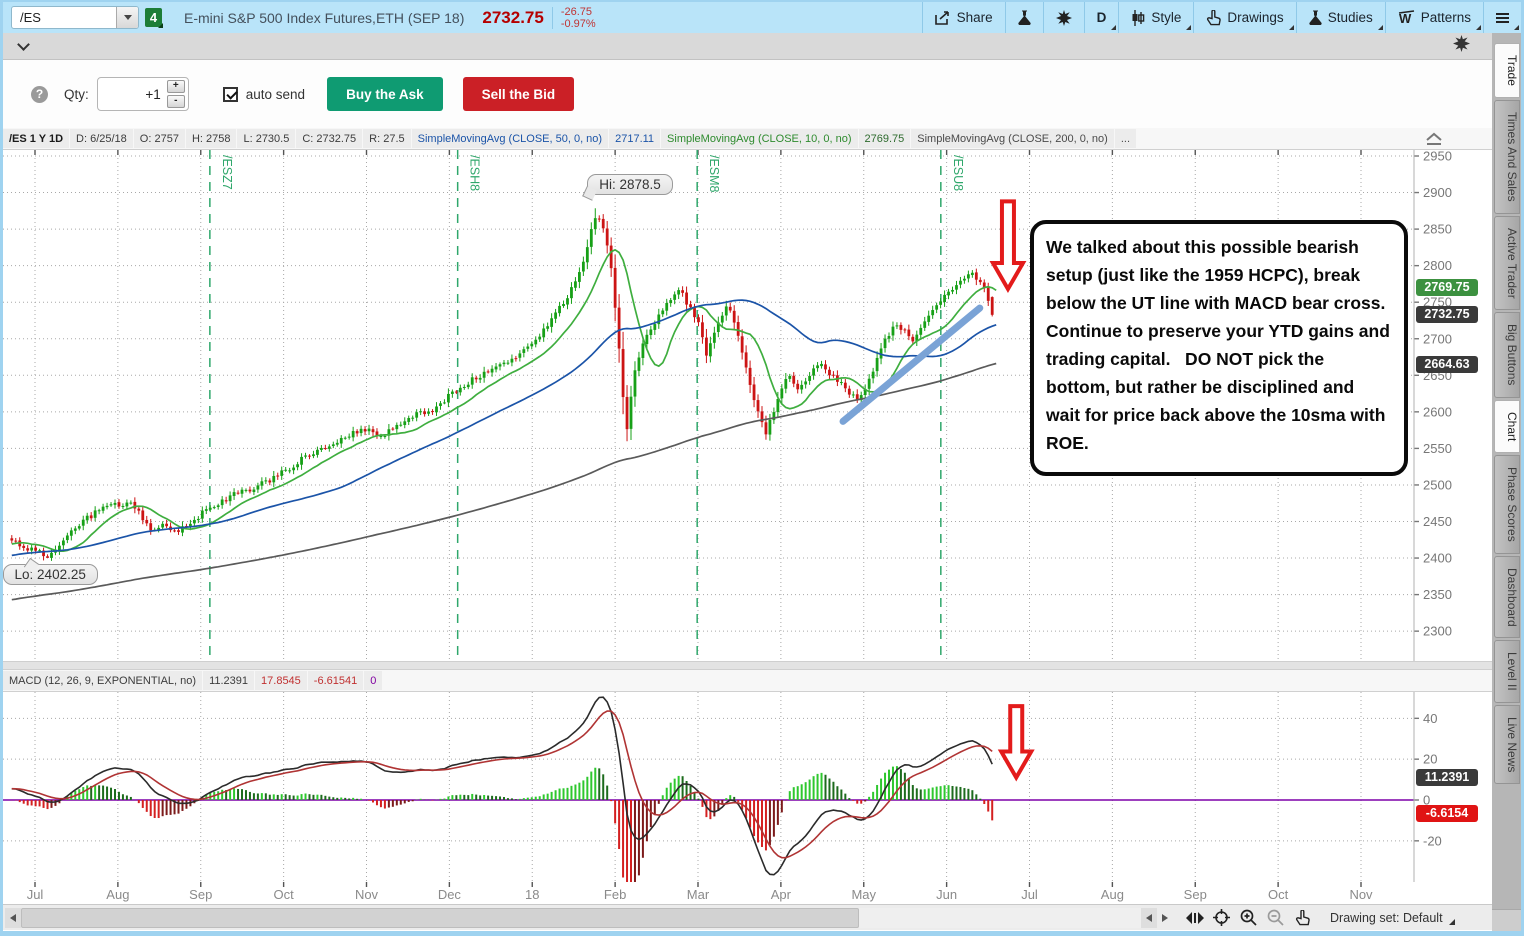 The height and width of the screenshot is (936, 1524). I want to click on price-change-block: -26.75 -0.97%, so click(578, 18).